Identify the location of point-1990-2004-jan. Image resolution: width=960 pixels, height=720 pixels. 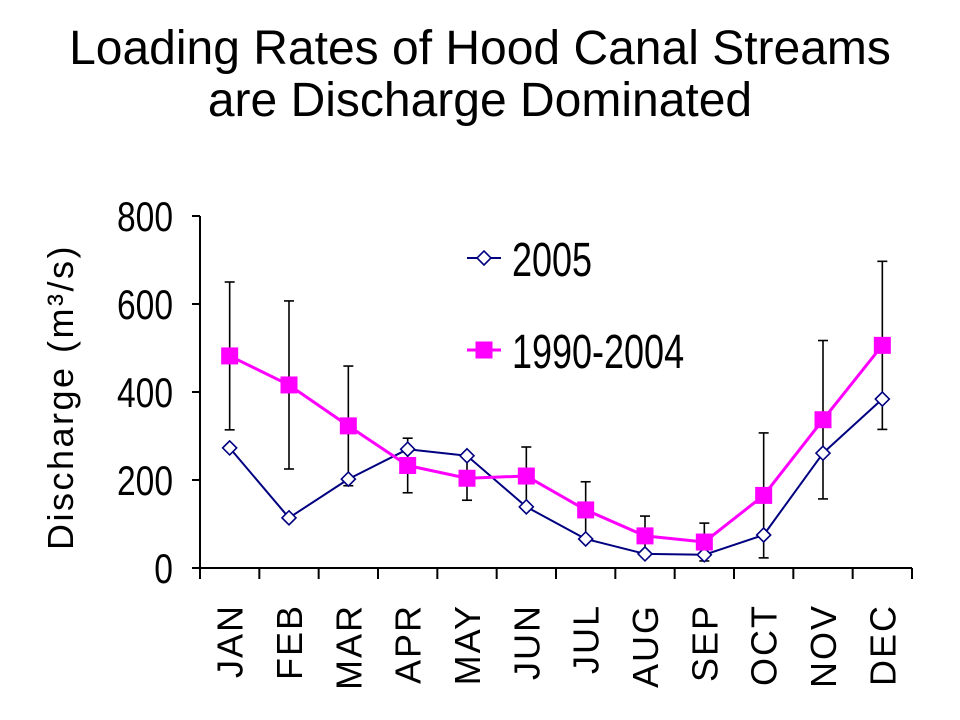
(230, 356).